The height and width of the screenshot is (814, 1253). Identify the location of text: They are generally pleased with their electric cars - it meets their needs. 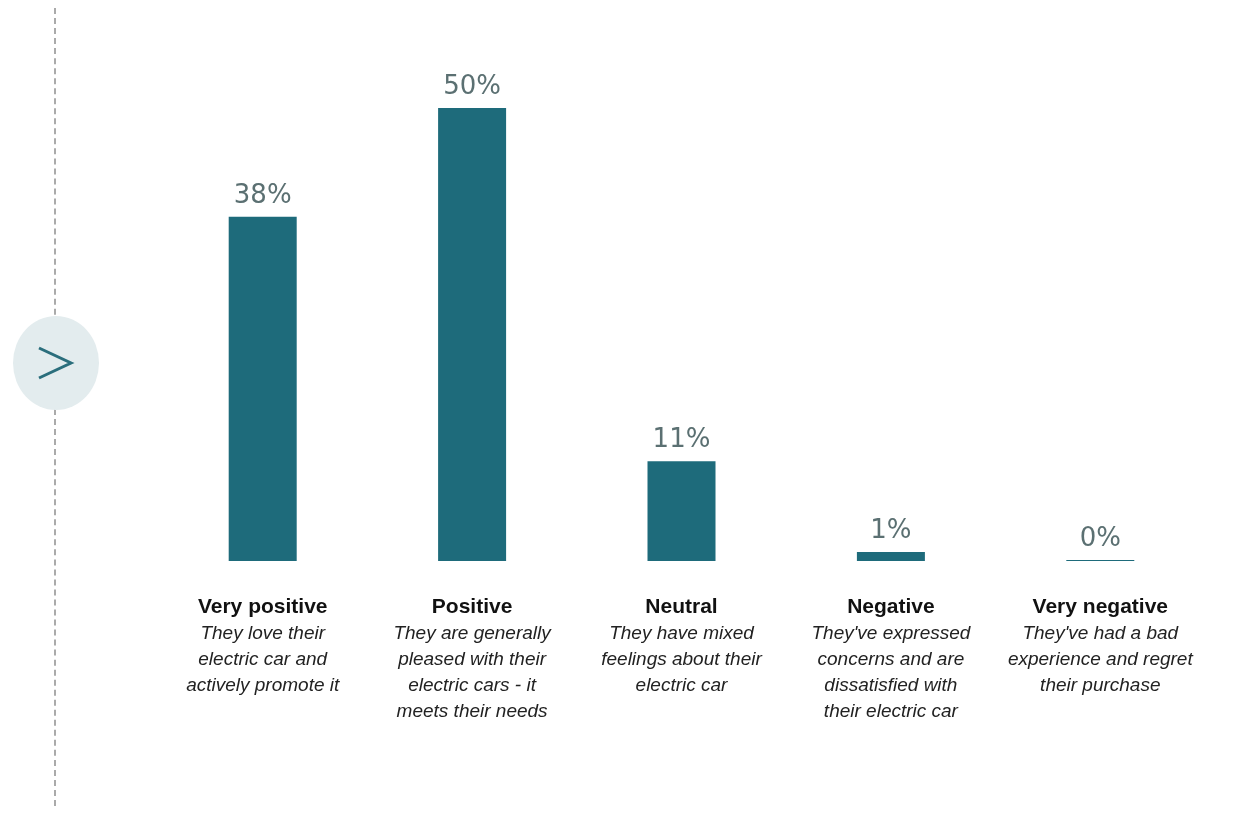
(473, 671).